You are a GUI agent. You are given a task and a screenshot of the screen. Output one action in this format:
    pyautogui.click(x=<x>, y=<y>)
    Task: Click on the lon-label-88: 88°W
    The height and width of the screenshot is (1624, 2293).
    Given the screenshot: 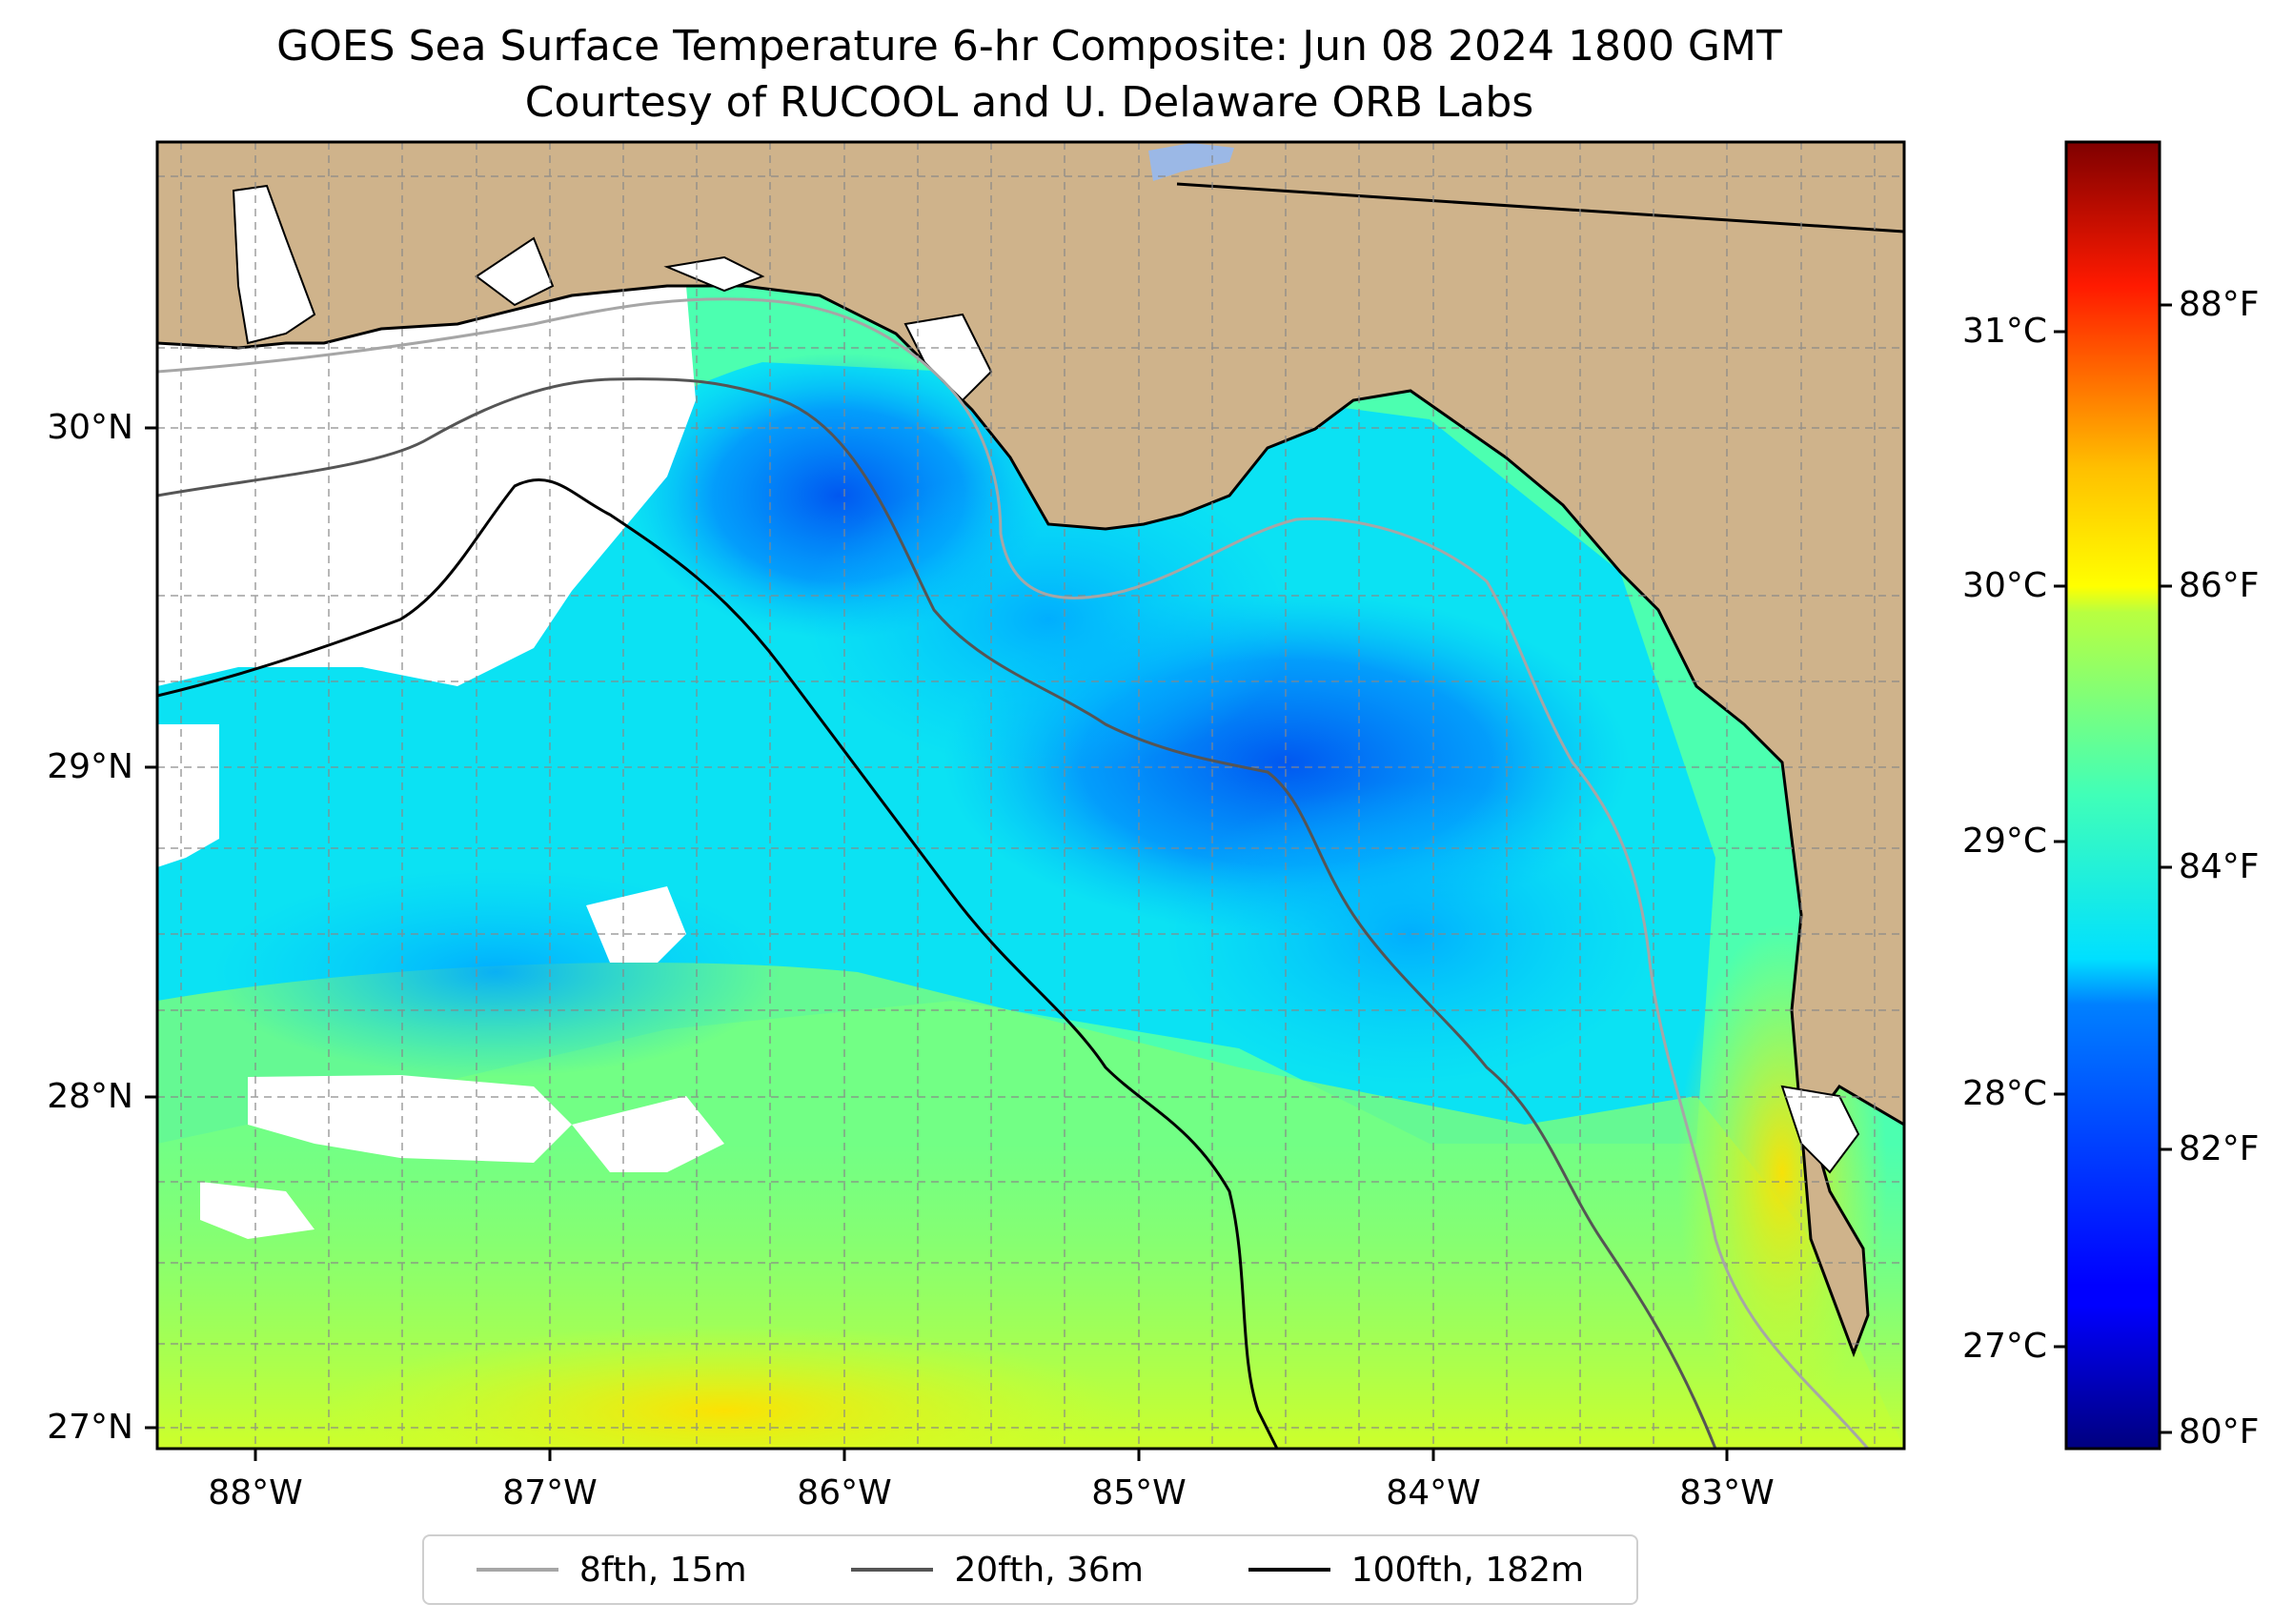 What is the action you would take?
    pyautogui.click(x=256, y=1492)
    